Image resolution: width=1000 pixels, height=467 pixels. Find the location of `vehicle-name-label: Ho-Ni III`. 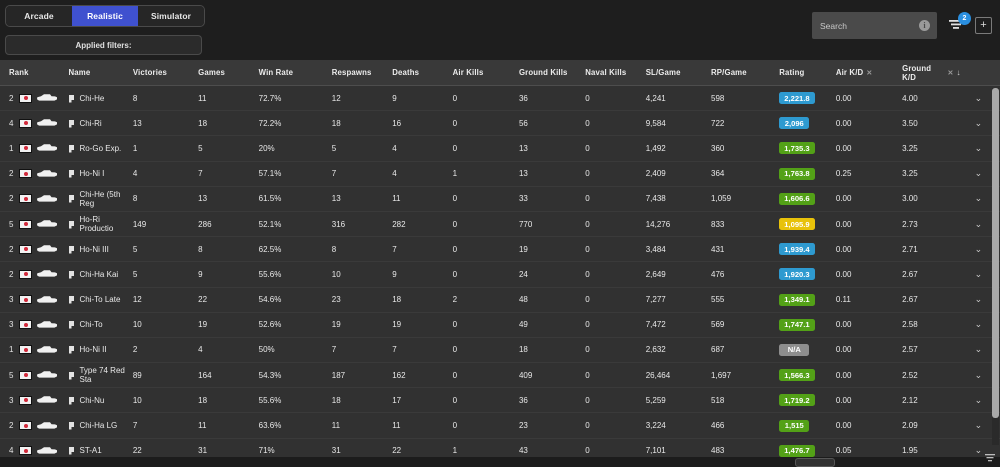

vehicle-name-label: Ho-Ni III is located at coordinates (94, 249).